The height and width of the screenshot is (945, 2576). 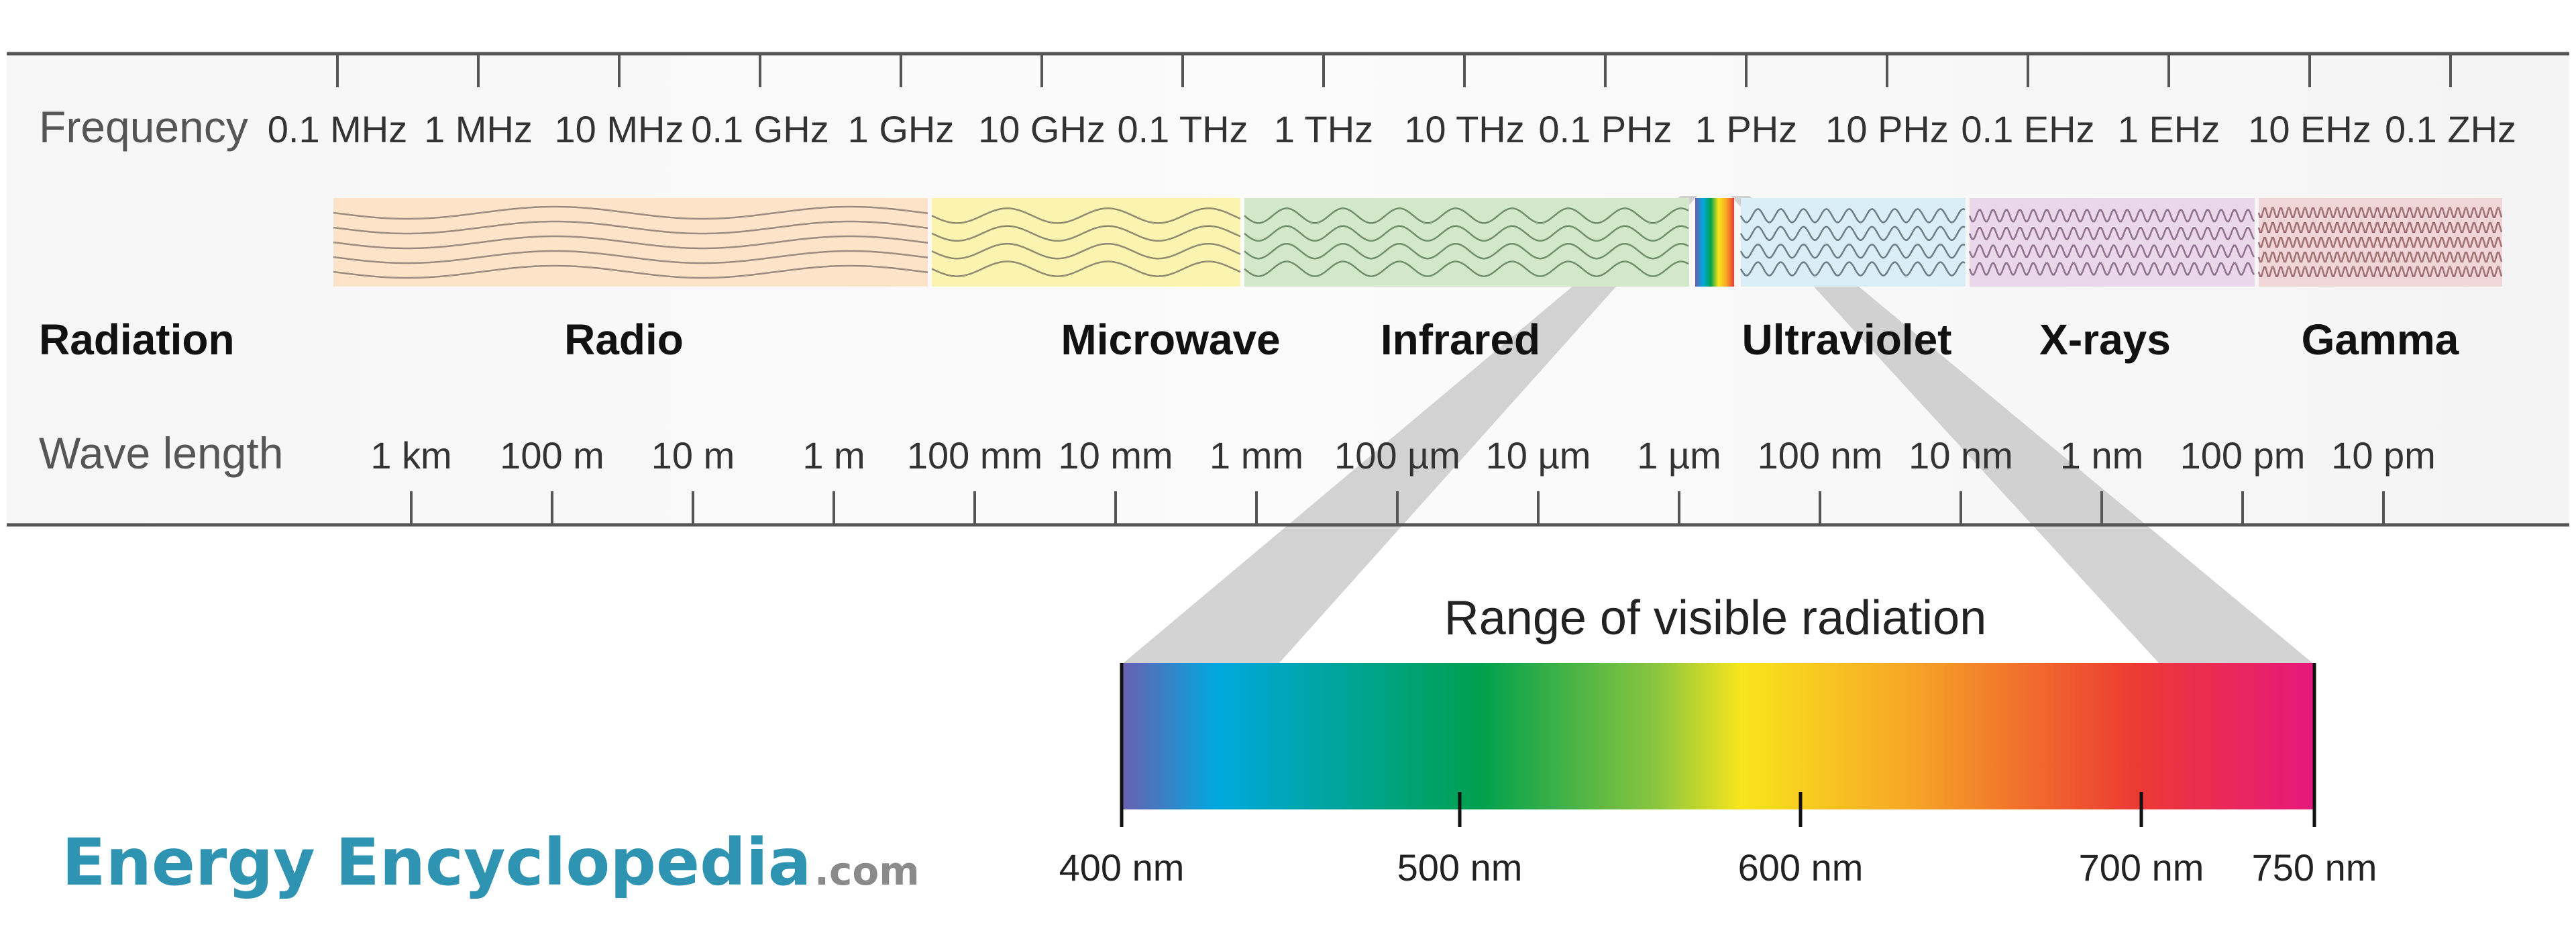 I want to click on visible-spectrum-bar, so click(x=1718, y=736).